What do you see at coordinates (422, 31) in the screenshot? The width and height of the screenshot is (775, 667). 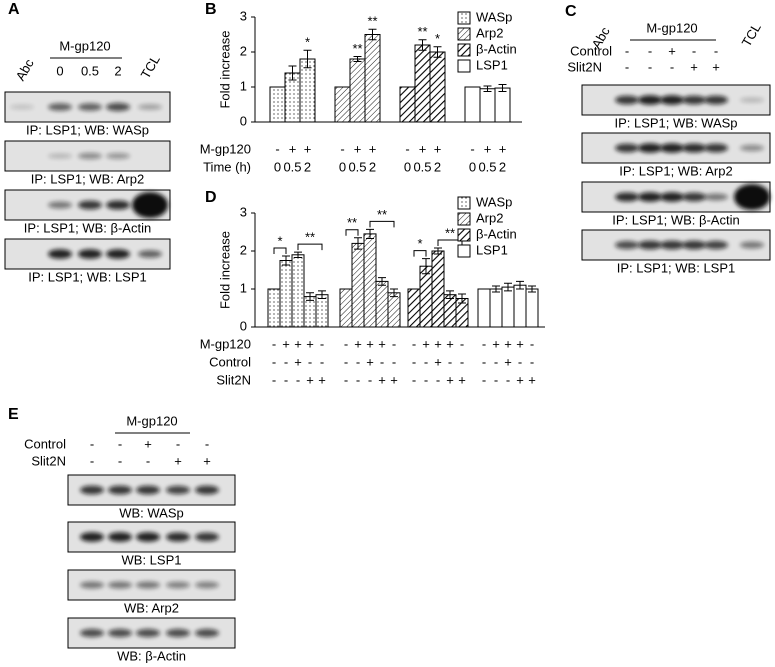 I see `significance: **` at bounding box center [422, 31].